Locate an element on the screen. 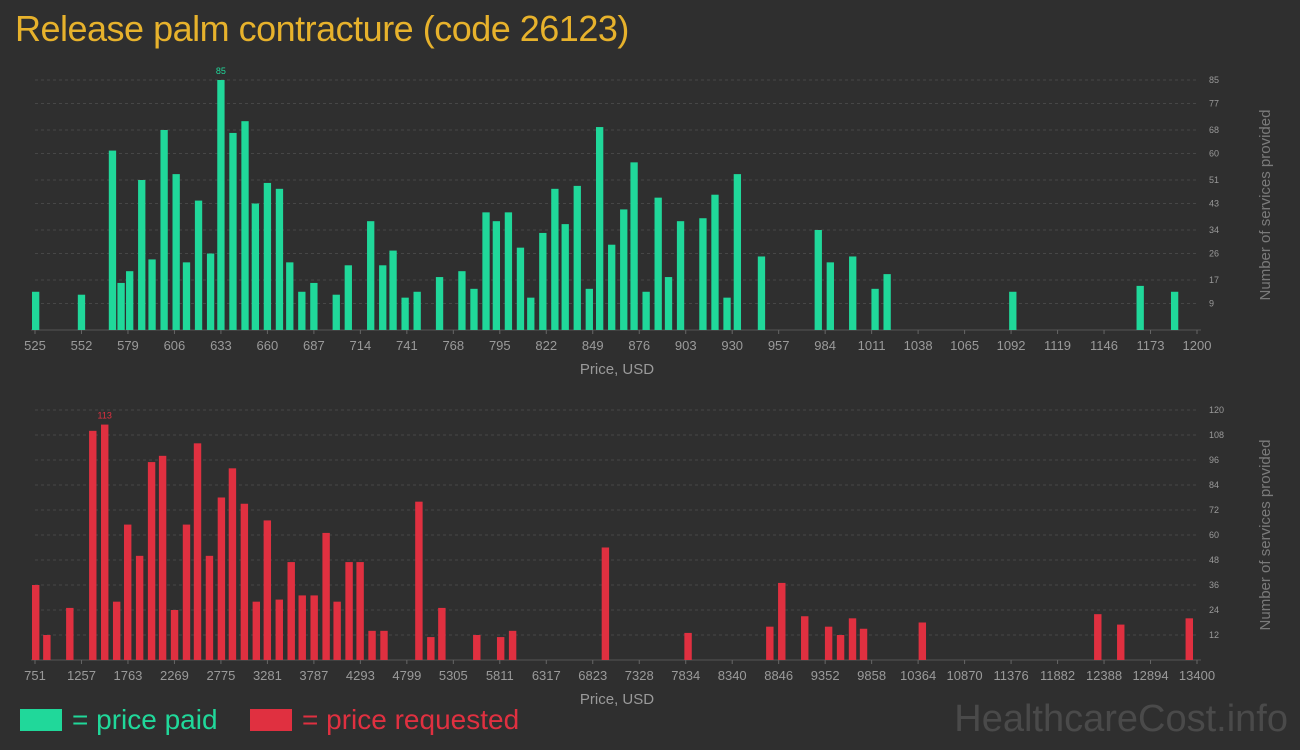  y-tick-label: 26 is located at coordinates (1214, 254).